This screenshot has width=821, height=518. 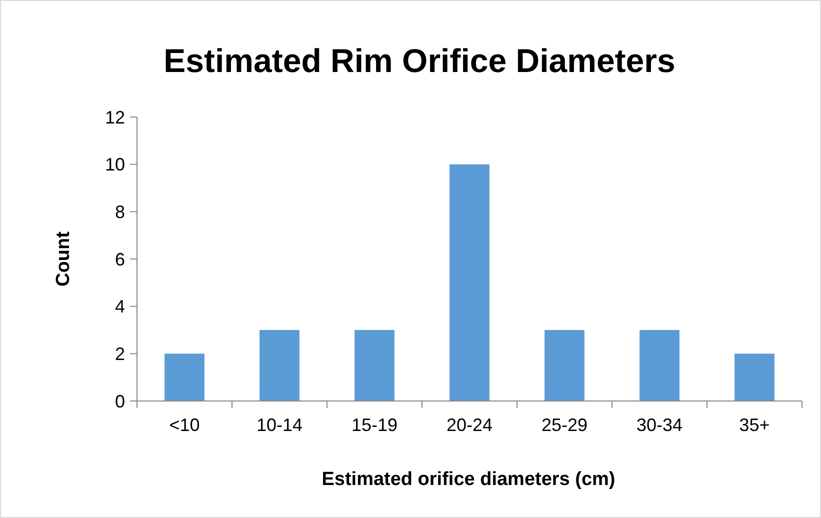 What do you see at coordinates (184, 425) in the screenshot?
I see `x-tick-label: <10` at bounding box center [184, 425].